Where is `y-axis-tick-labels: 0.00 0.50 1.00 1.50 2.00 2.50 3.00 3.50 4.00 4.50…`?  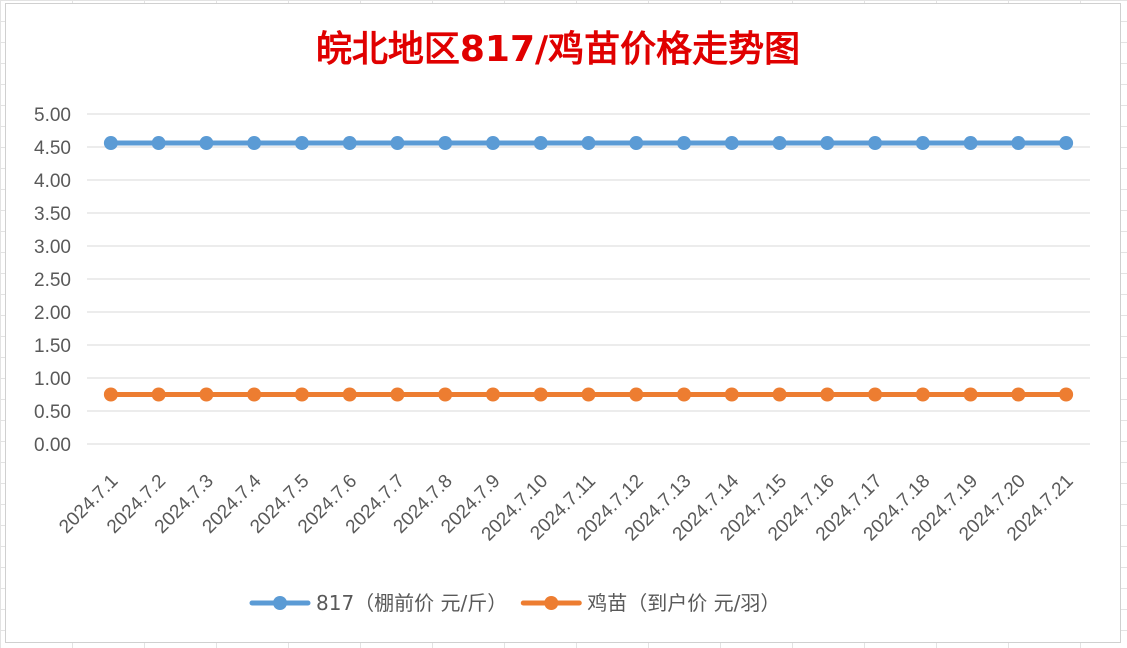
y-axis-tick-labels: 0.00 0.50 1.00 1.50 2.00 2.50 3.00 3.50 4.00 4.50… is located at coordinates (52, 280).